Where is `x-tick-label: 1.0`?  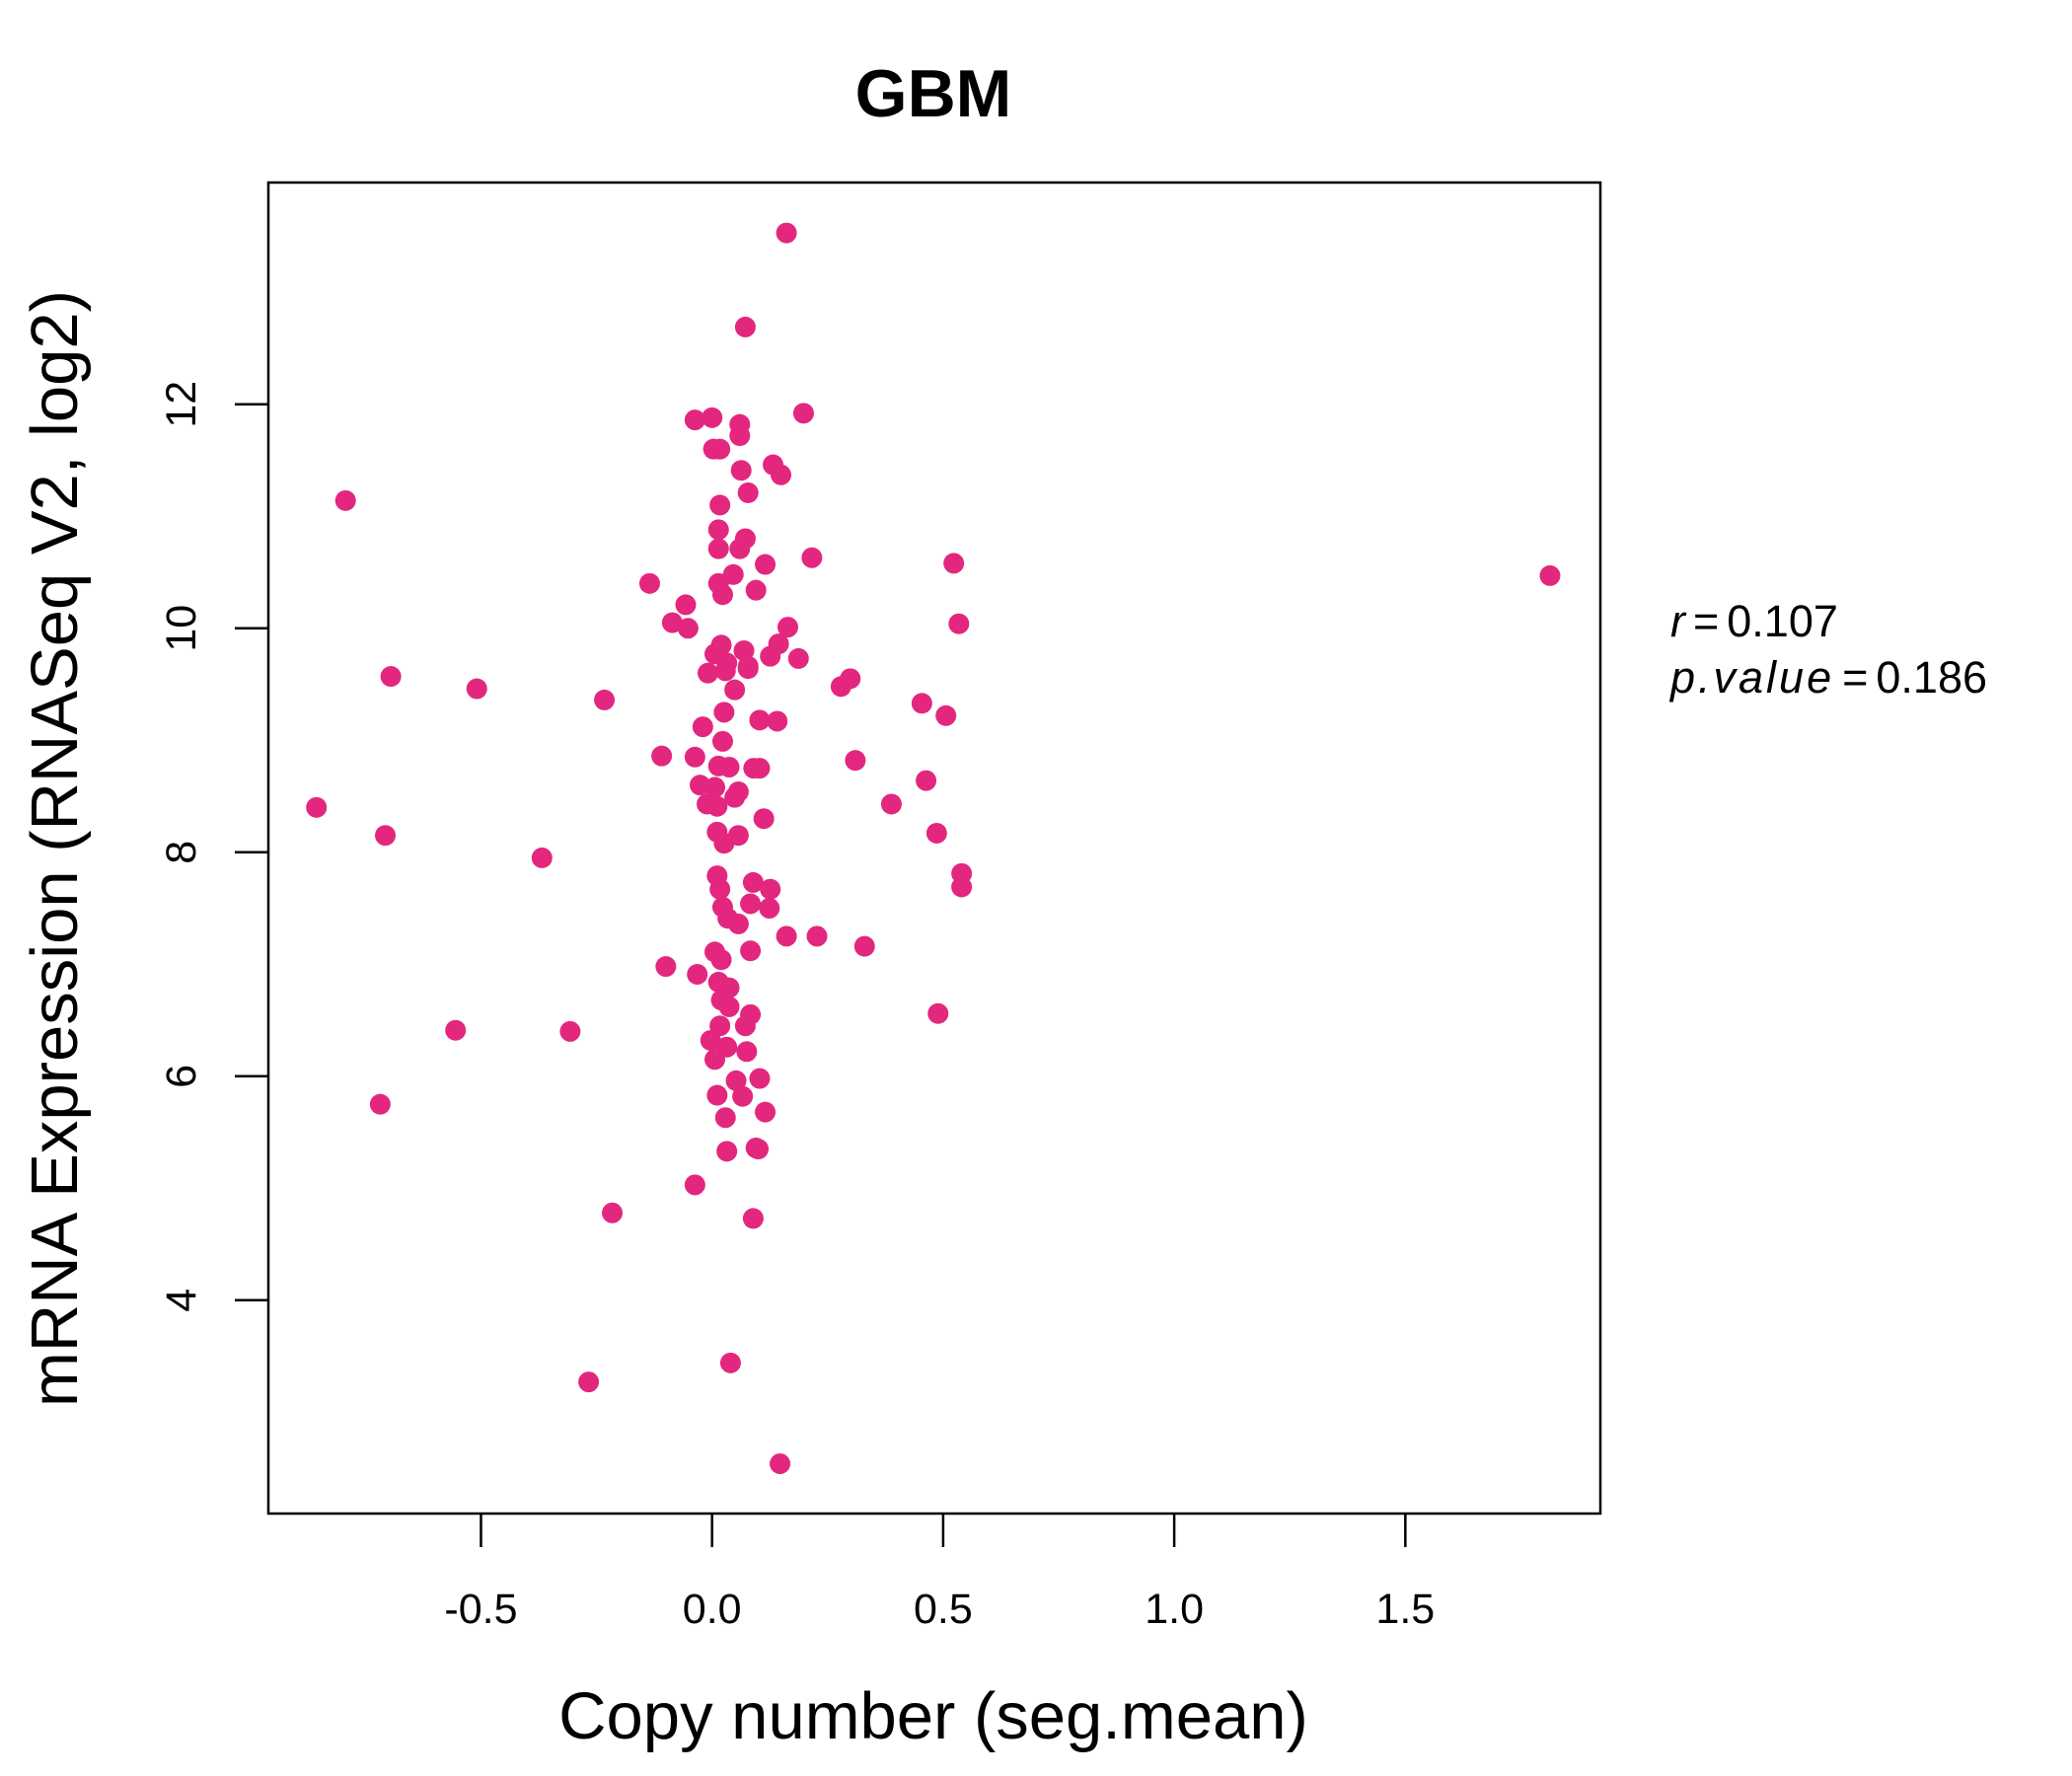
x-tick-label: 1.0 is located at coordinates (1174, 1610).